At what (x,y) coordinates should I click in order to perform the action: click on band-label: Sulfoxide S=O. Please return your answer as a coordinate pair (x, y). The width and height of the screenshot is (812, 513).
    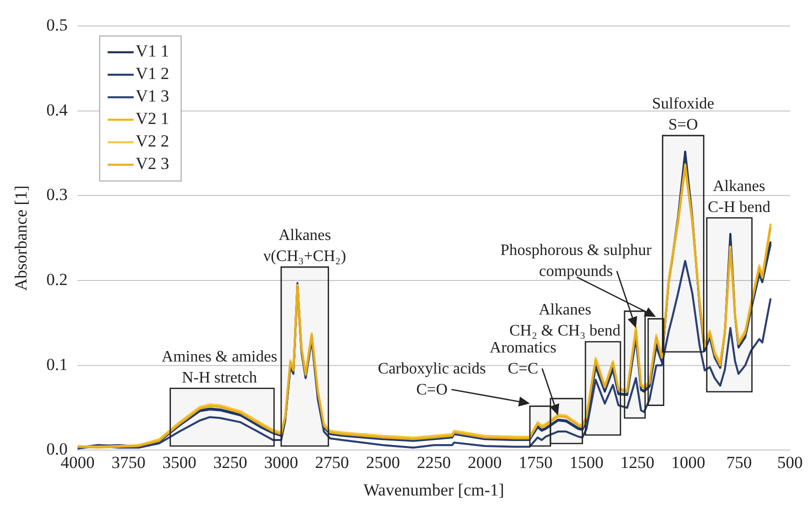
    Looking at the image, I should click on (683, 115).